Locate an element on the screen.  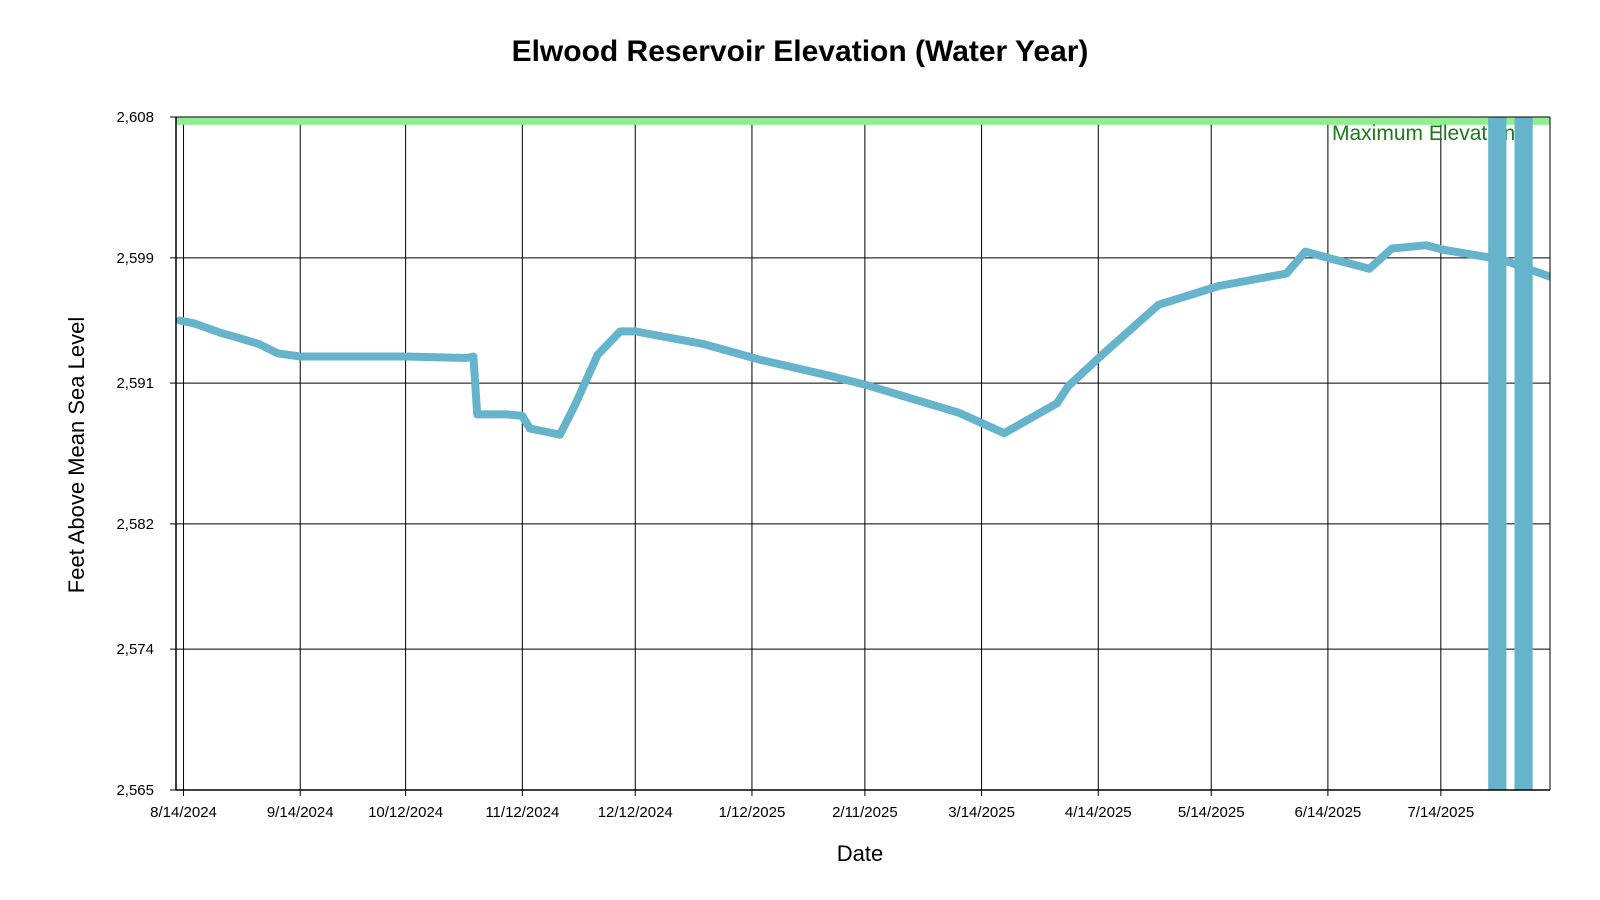
x-tick-label: 5/14/2025 is located at coordinates (1211, 812).